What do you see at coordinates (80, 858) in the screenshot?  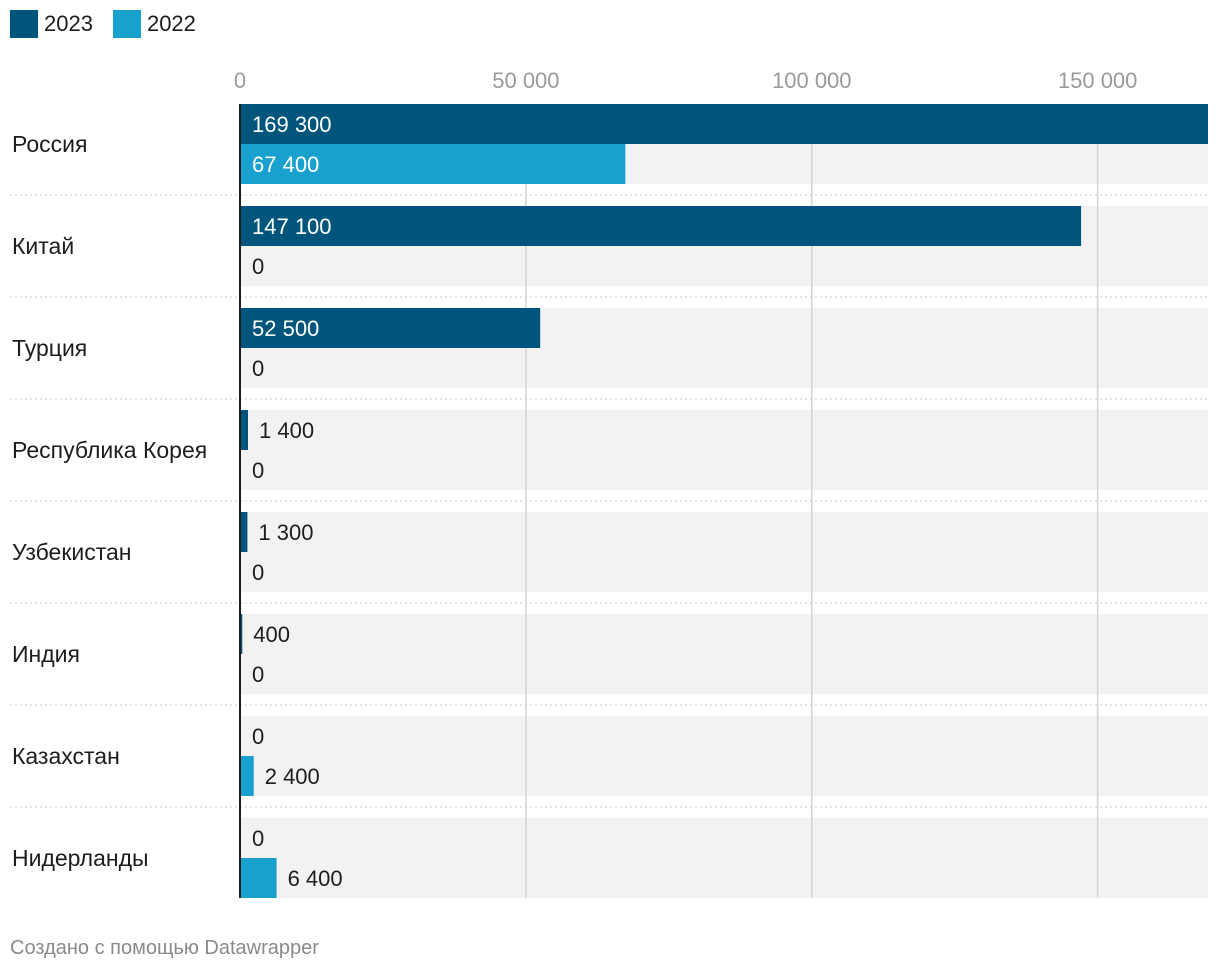 I see `row-label: Нидерланды` at bounding box center [80, 858].